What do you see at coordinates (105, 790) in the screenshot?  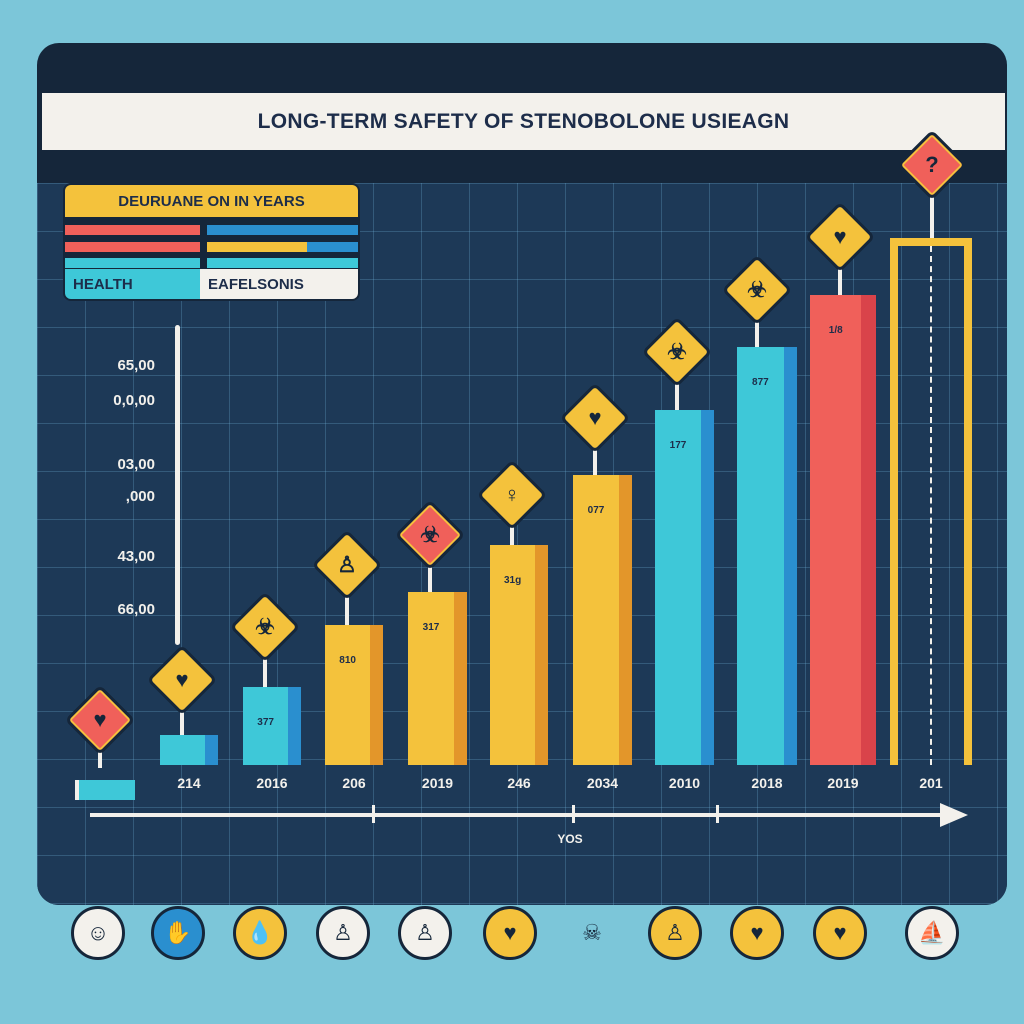 I see `origin-marker` at bounding box center [105, 790].